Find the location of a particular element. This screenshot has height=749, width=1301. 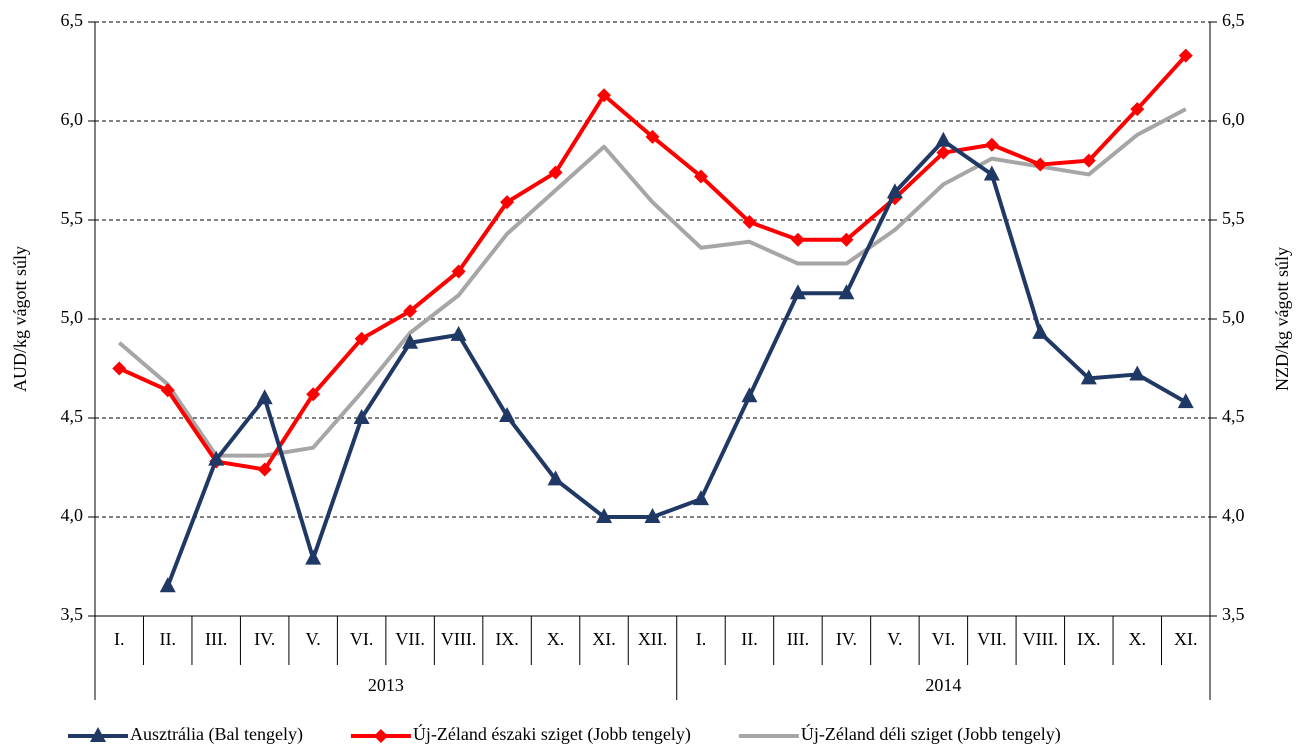

y2-tick-label: 6,5 is located at coordinates (1233, 20).